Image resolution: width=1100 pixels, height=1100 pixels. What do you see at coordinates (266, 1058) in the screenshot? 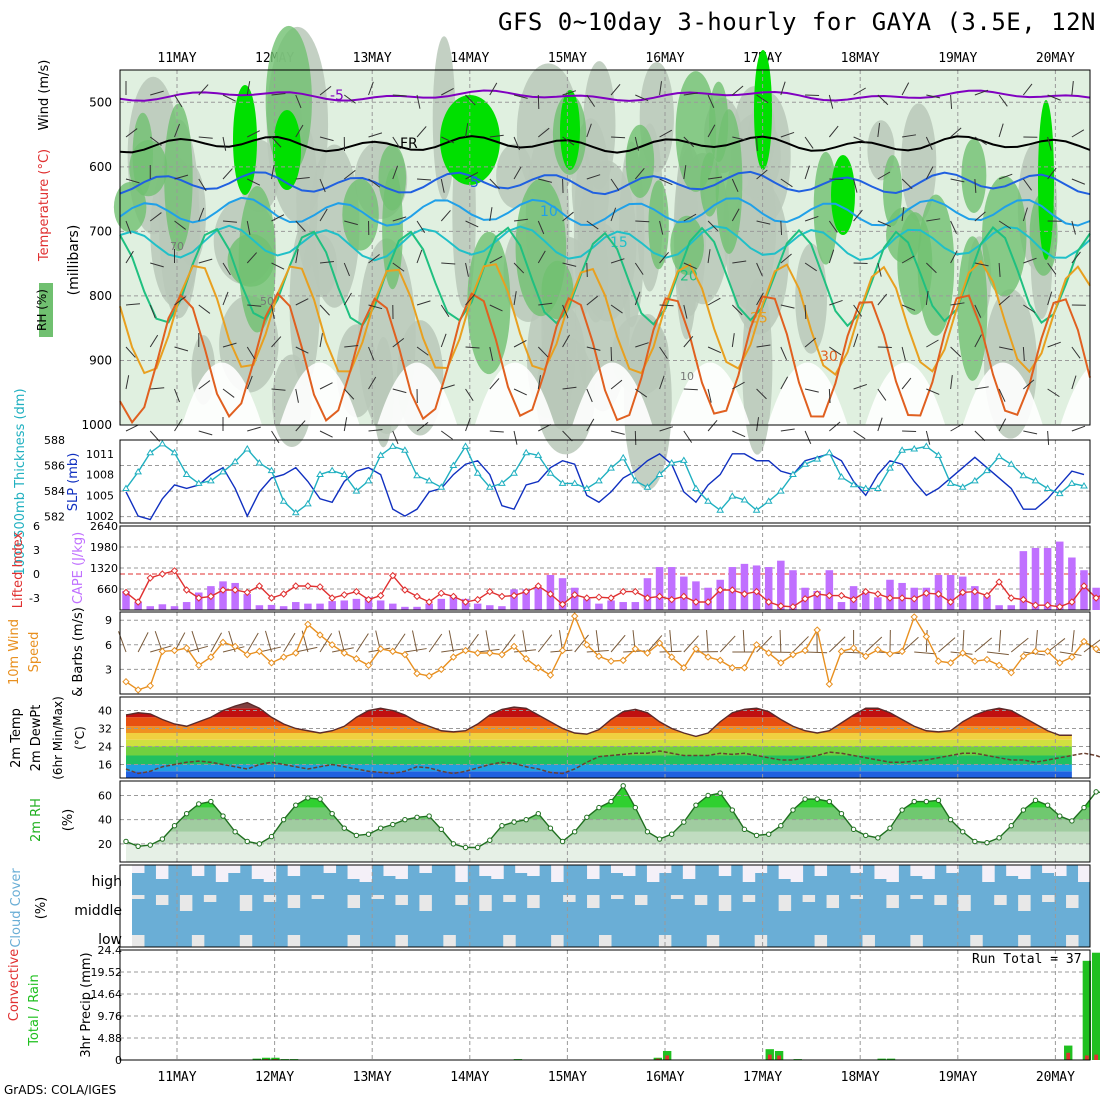
I see `precip-total-bar` at bounding box center [266, 1058].